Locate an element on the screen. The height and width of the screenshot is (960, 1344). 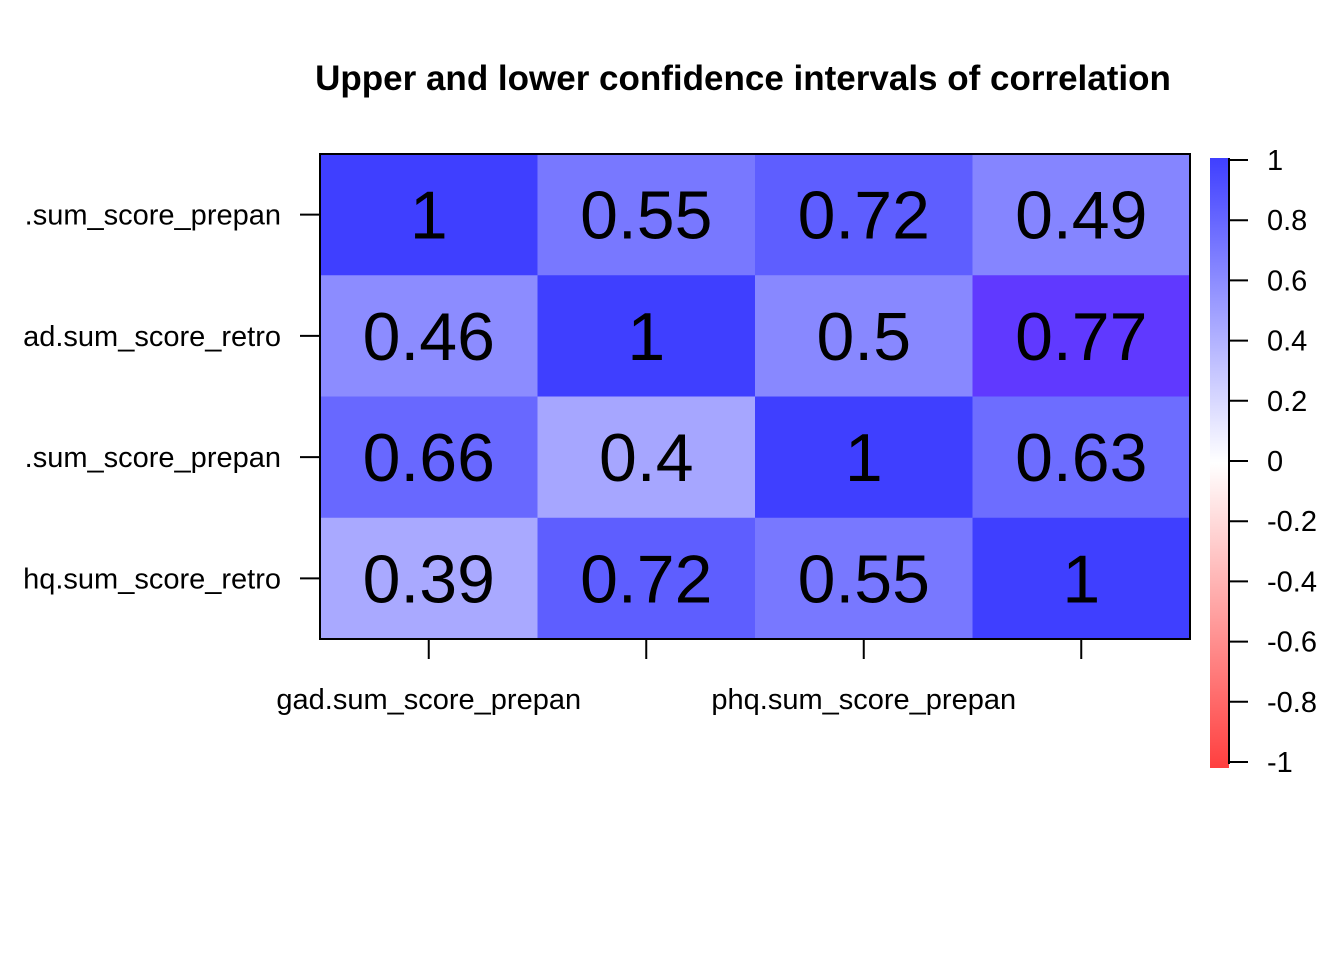
colorbar-tick-label: 0.8 is located at coordinates (1287, 221).